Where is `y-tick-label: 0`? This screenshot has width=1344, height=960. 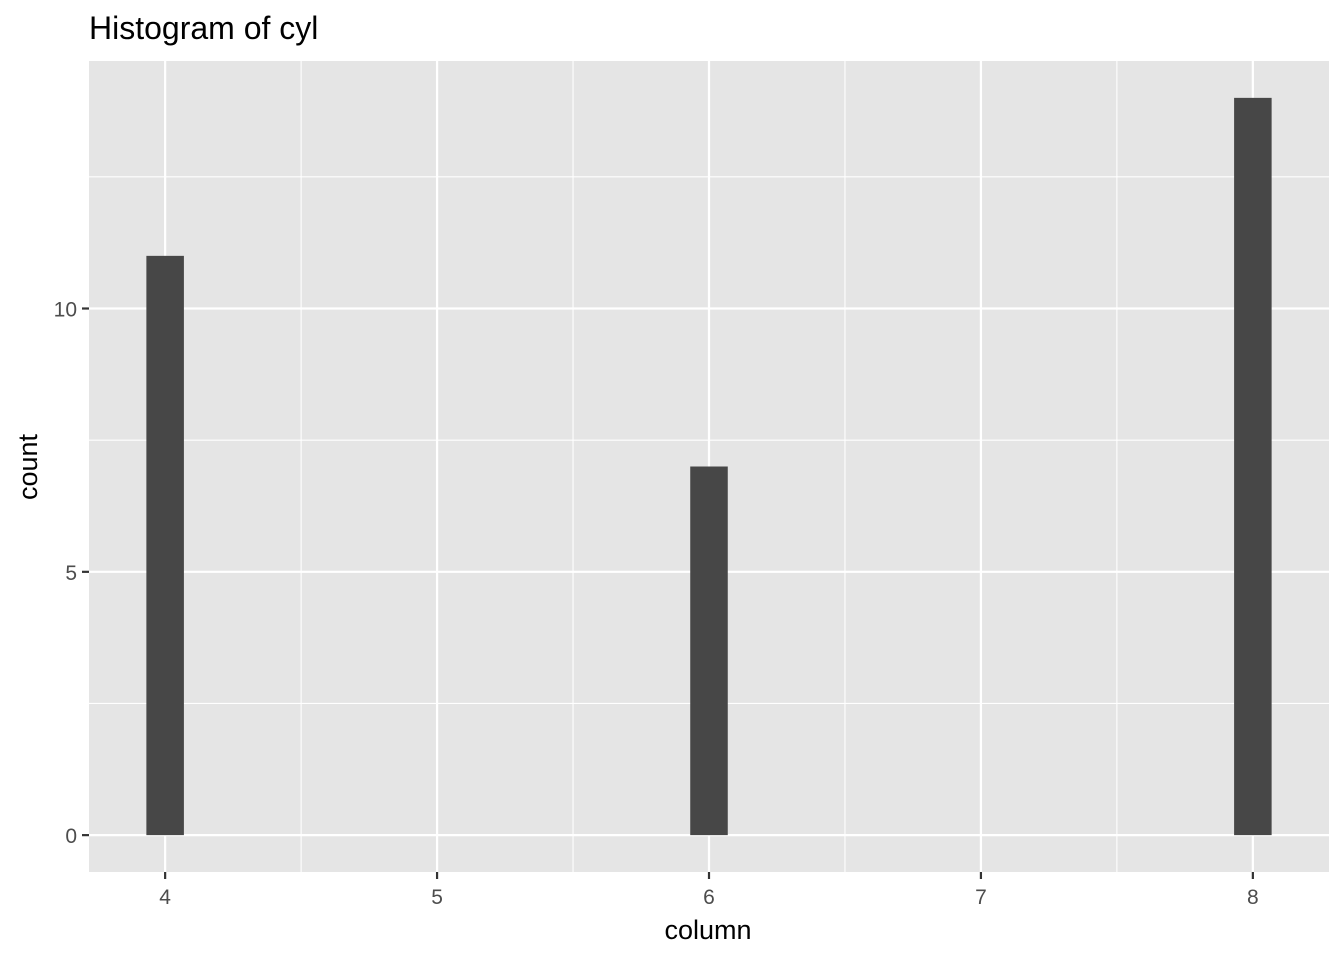 y-tick-label: 0 is located at coordinates (71, 836).